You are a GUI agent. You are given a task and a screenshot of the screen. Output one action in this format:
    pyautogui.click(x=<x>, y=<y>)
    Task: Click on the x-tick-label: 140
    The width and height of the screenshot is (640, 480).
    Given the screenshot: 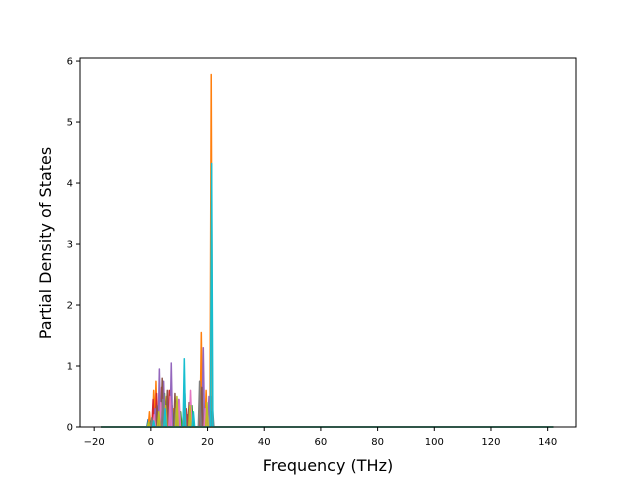 What is the action you would take?
    pyautogui.click(x=547, y=442)
    